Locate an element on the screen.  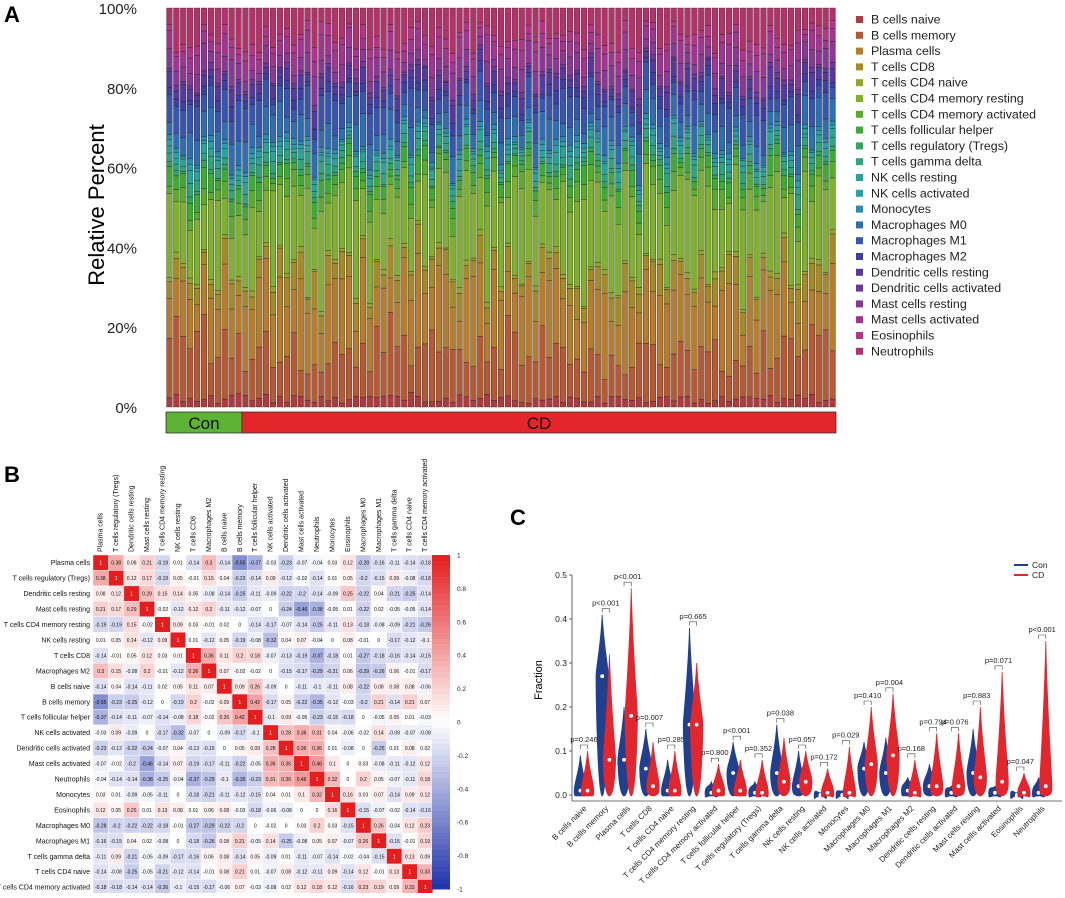
heatmap-value: -0.14 is located at coordinates (317, 595).